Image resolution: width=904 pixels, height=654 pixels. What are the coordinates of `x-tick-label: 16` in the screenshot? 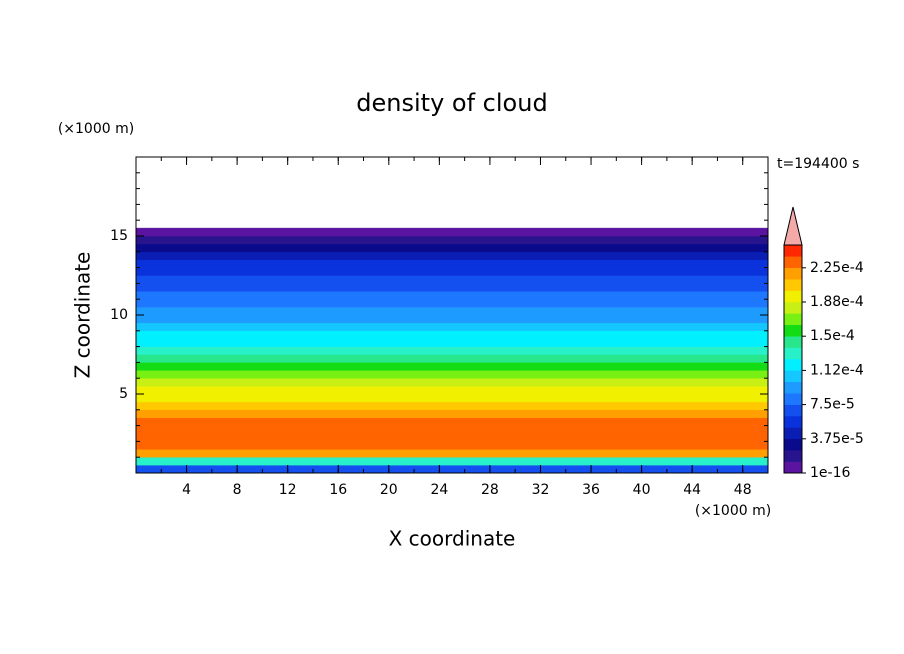 It's located at (338, 490).